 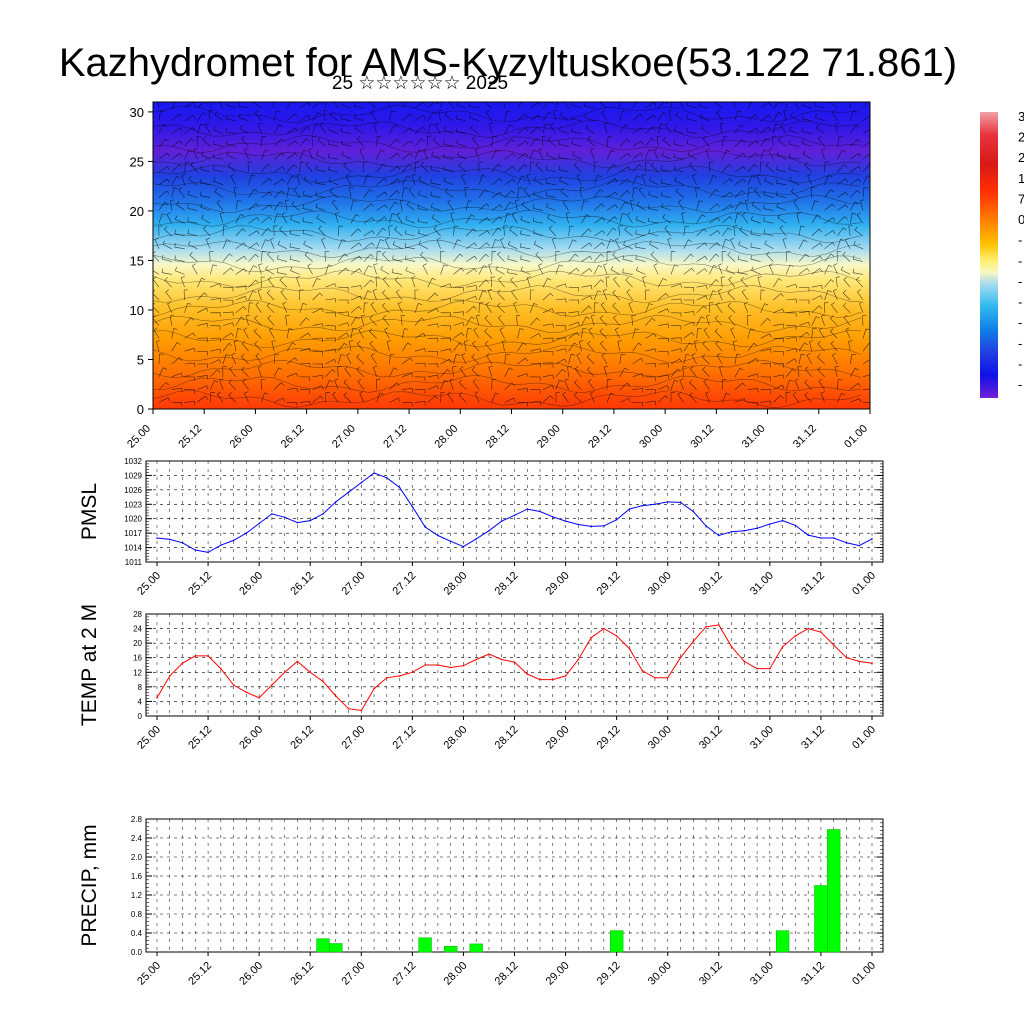 What do you see at coordinates (1020, 302) in the screenshot?
I see `colorbar-label-9: -` at bounding box center [1020, 302].